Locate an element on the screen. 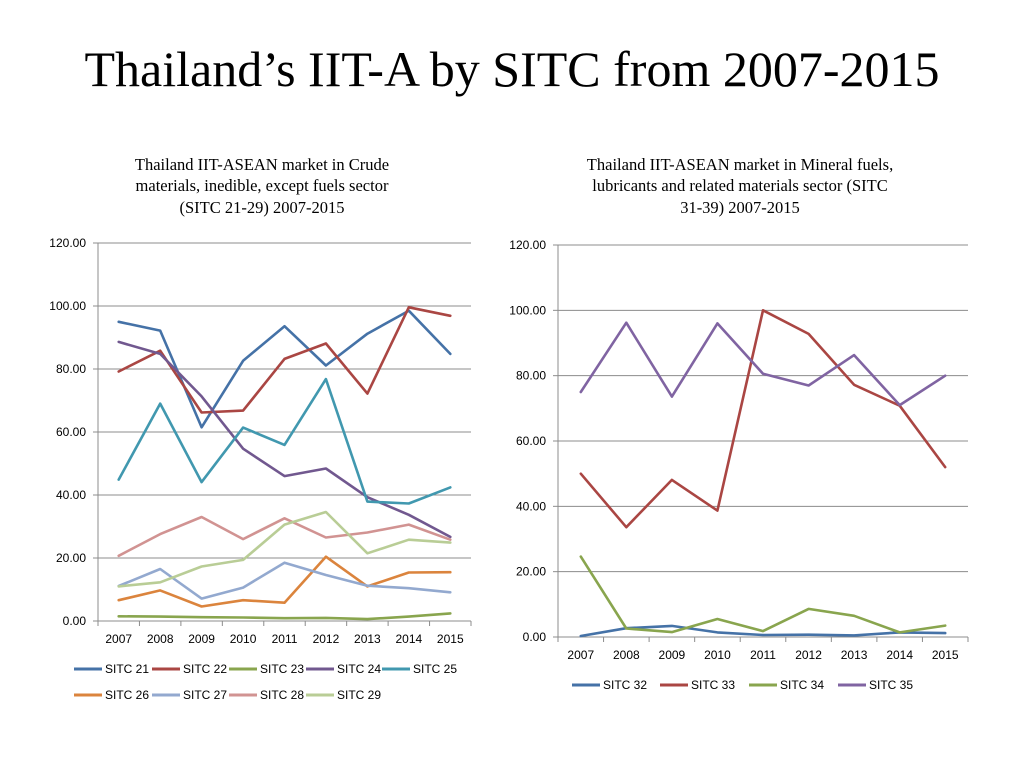 The image size is (1024, 768). chart-2-y-tick-label: 120.00 is located at coordinates (527, 245).